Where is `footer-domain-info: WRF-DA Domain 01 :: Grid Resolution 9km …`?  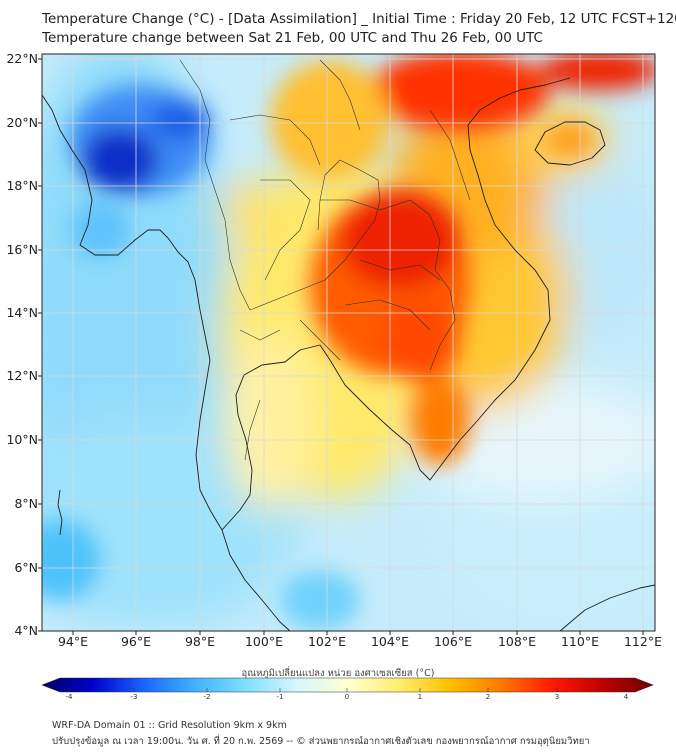 footer-domain-info: WRF-DA Domain 01 :: Grid Resolution 9km … is located at coordinates (169, 725).